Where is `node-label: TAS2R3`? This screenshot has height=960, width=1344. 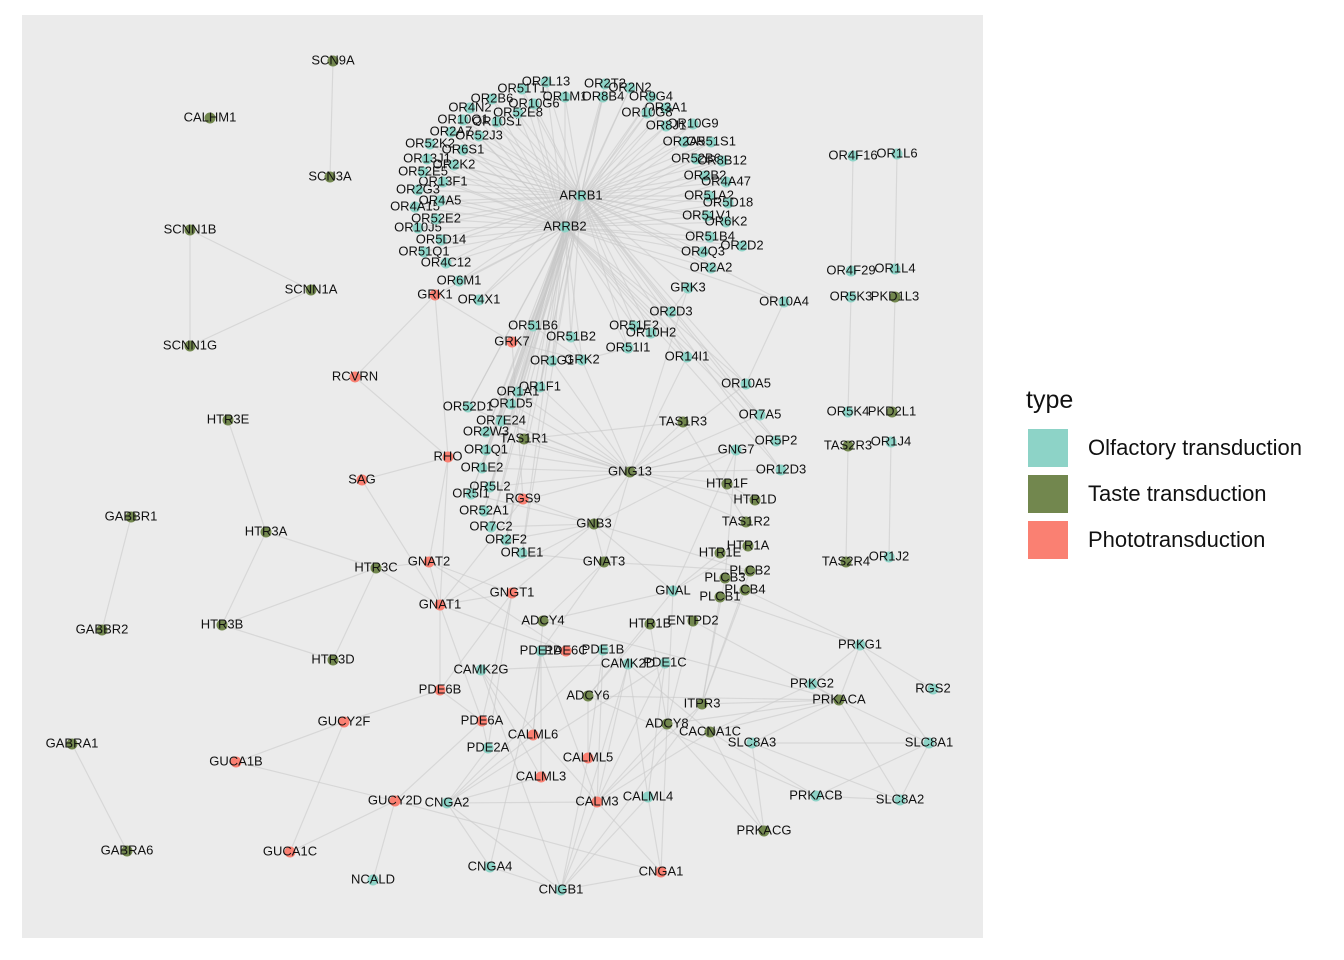 node-label: TAS2R3 is located at coordinates (848, 444).